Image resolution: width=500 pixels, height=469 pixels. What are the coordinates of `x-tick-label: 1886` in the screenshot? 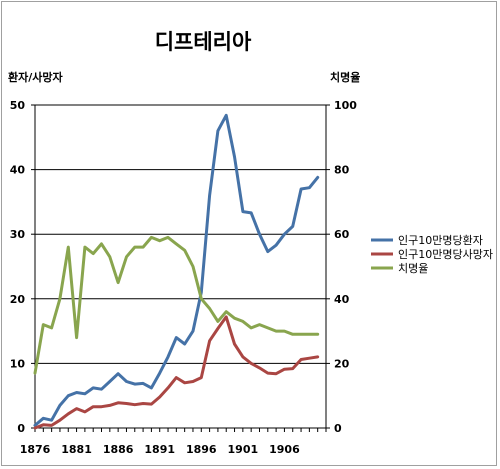 It's located at (118, 449).